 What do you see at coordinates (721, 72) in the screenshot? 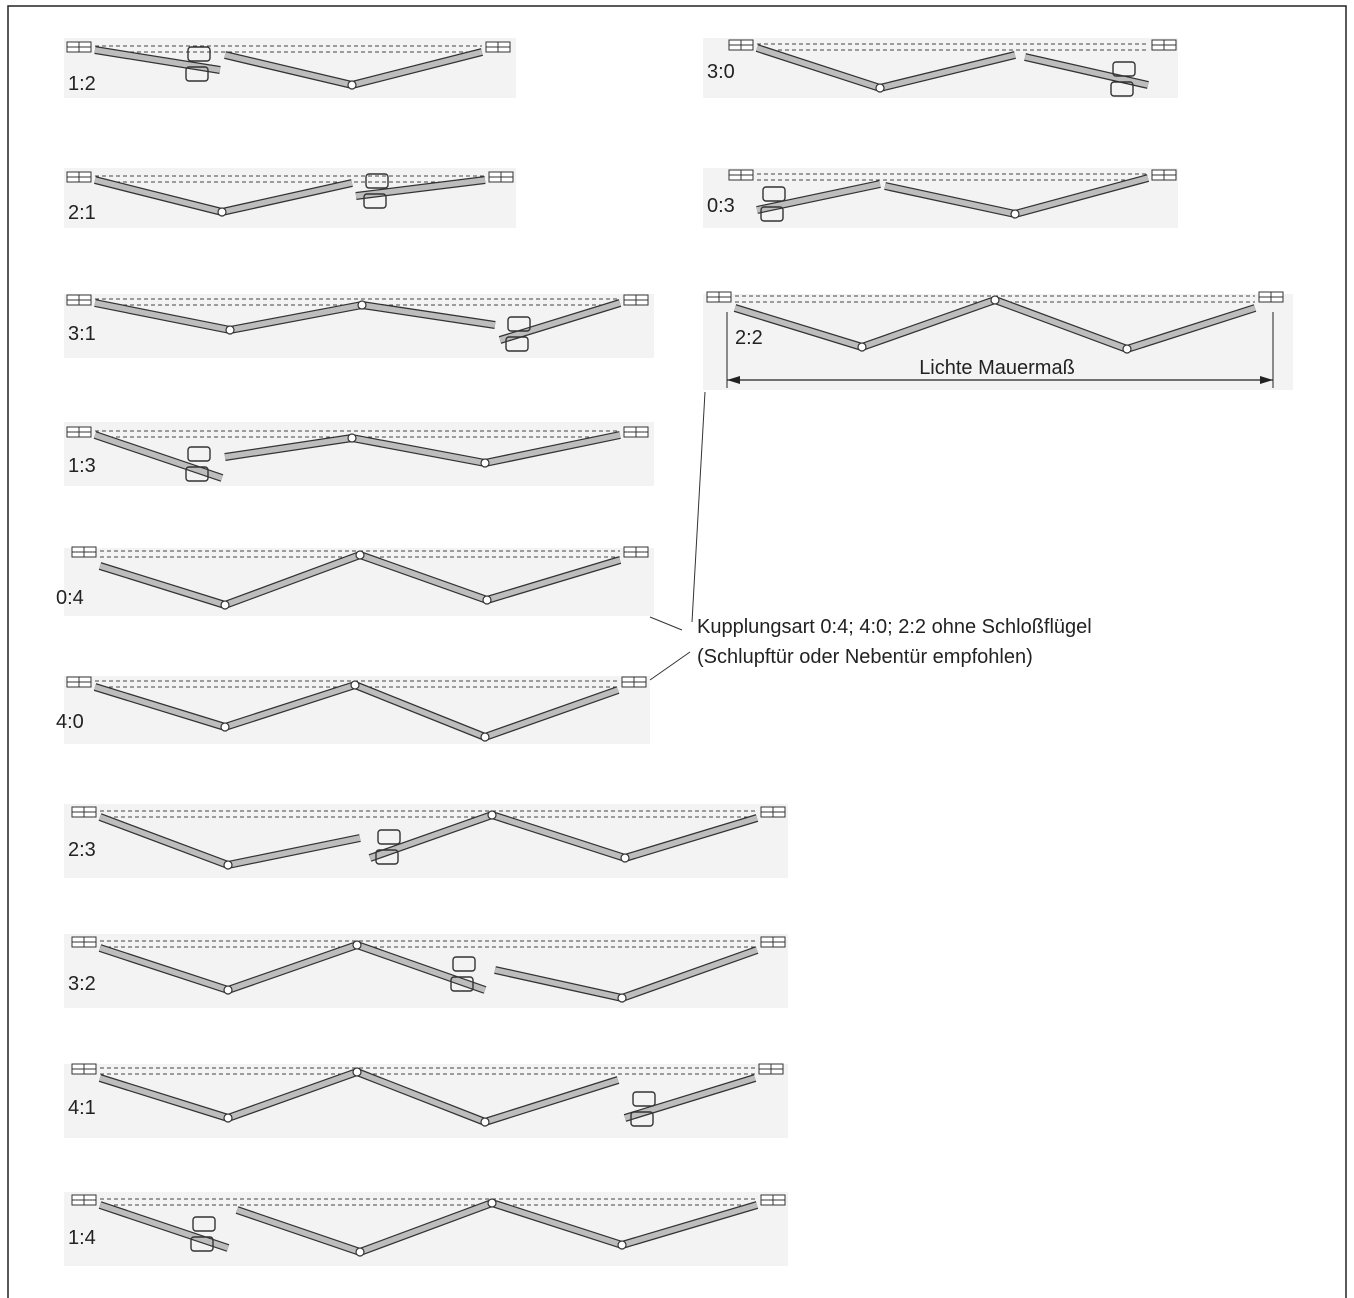
I see `panel-label: 3:0` at bounding box center [721, 72].